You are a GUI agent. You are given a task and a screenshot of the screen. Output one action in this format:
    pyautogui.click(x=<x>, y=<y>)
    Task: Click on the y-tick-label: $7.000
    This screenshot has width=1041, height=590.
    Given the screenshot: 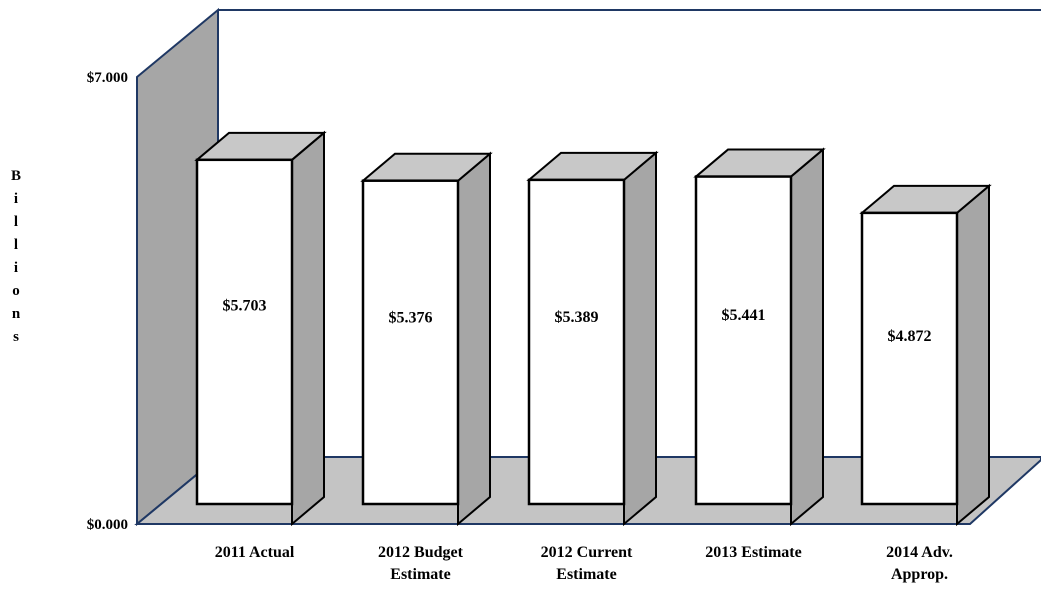 What is the action you would take?
    pyautogui.click(x=107, y=78)
    